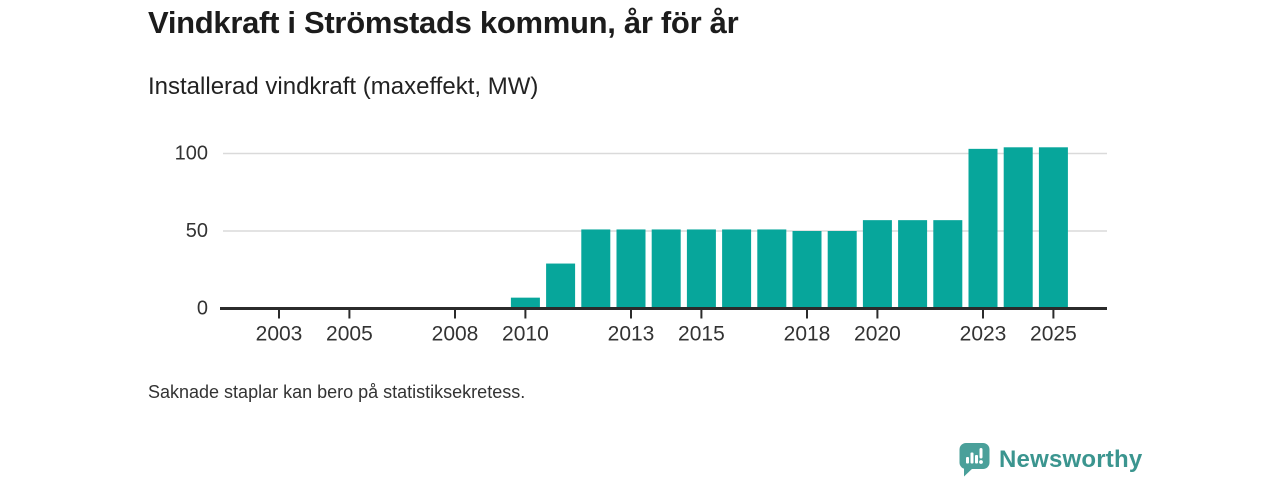 The height and width of the screenshot is (480, 1280). I want to click on newsworthy-logo: Newsworthy, so click(1050, 459).